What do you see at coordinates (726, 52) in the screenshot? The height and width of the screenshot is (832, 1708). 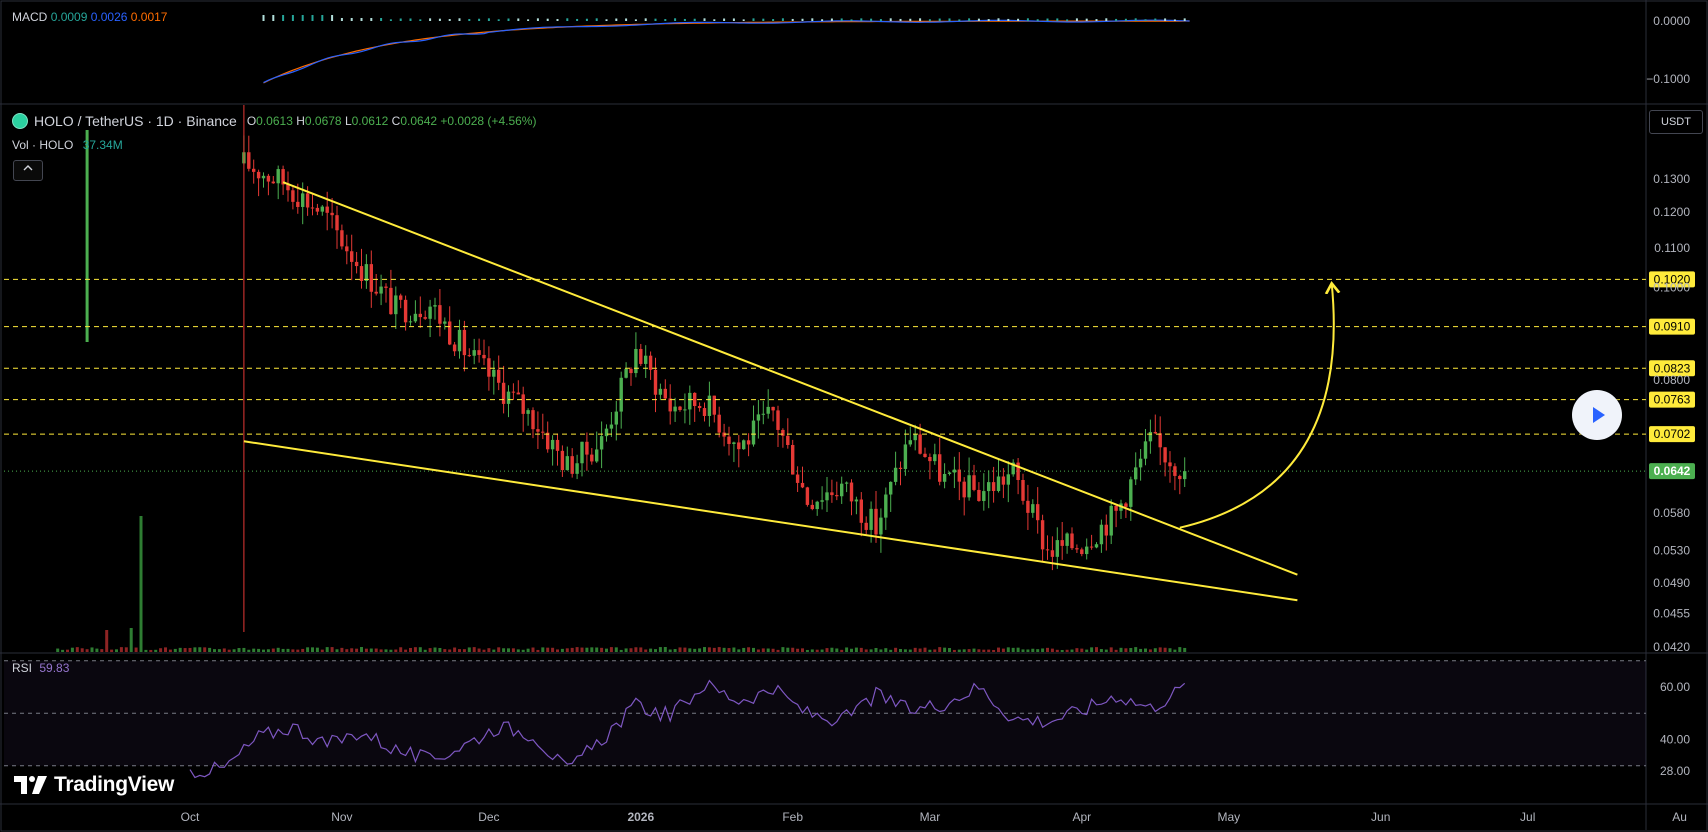 I see `macd-signal-line` at bounding box center [726, 52].